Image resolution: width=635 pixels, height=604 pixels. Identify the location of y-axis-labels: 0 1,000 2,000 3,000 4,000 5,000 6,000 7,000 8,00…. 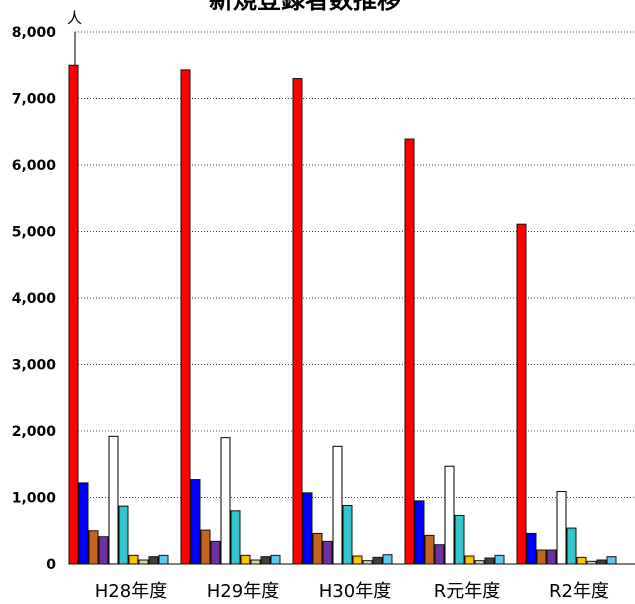
(34, 299).